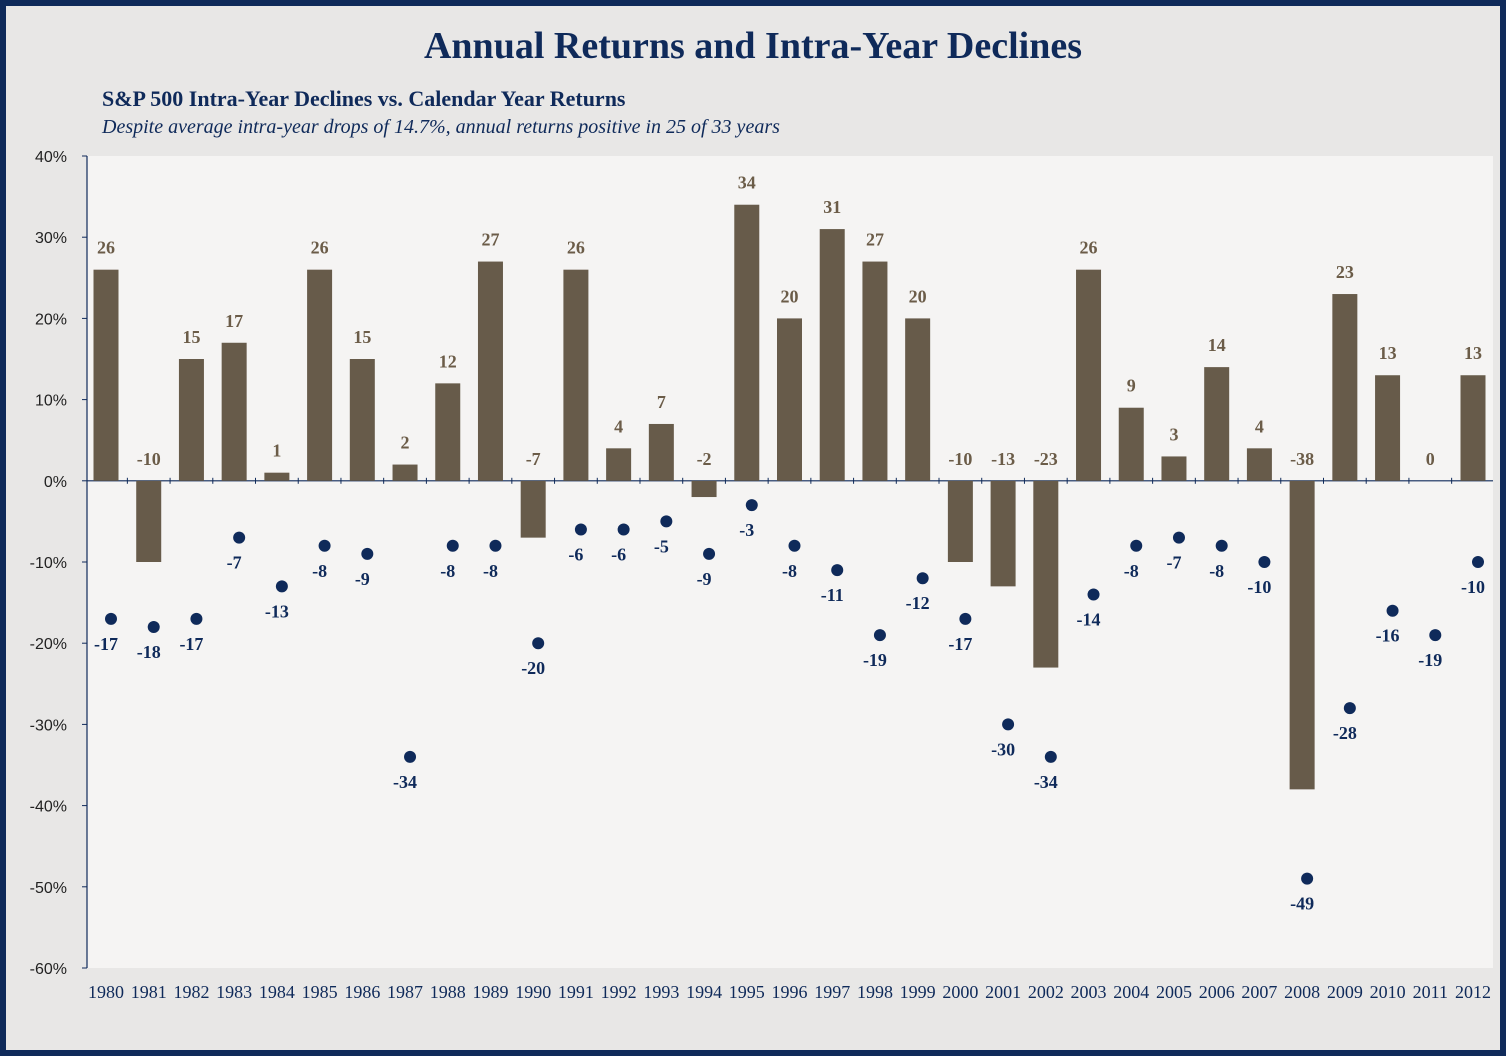 This screenshot has height=1056, width=1506. I want to click on bar-value-label: 2, so click(405, 443).